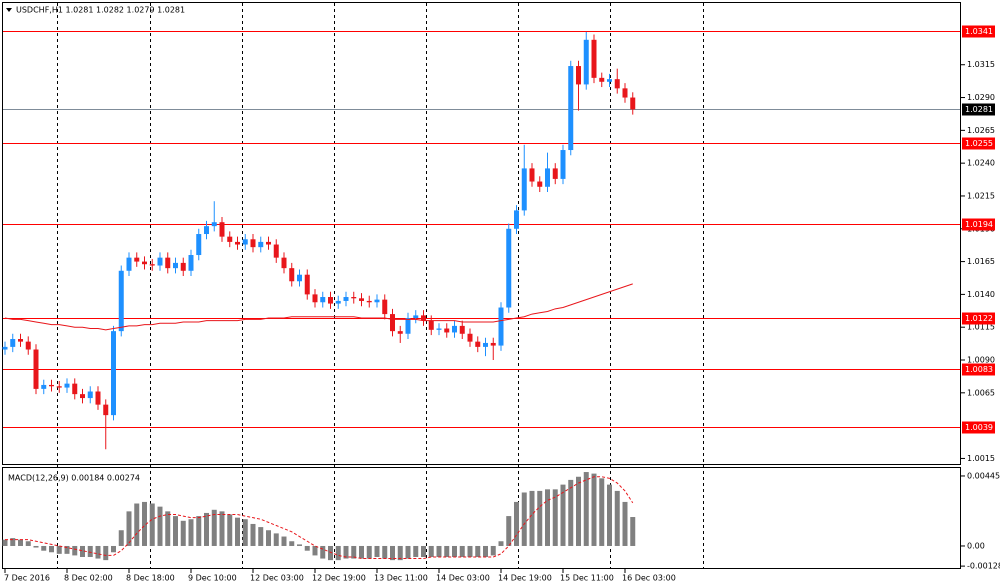 Image resolution: width=1000 pixels, height=588 pixels. I want to click on x-tick-label: 15 Dec 11:00, so click(587, 578).